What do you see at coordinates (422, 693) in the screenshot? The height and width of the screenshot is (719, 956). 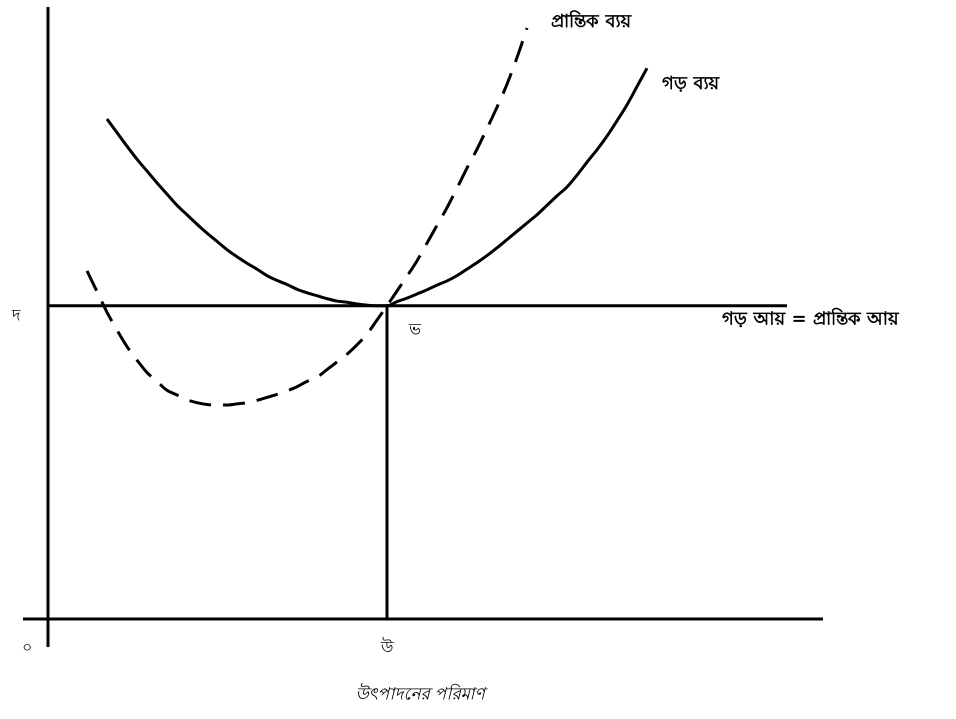 I see `x-axis-title: উৎপাদনের পরিমাণ` at bounding box center [422, 693].